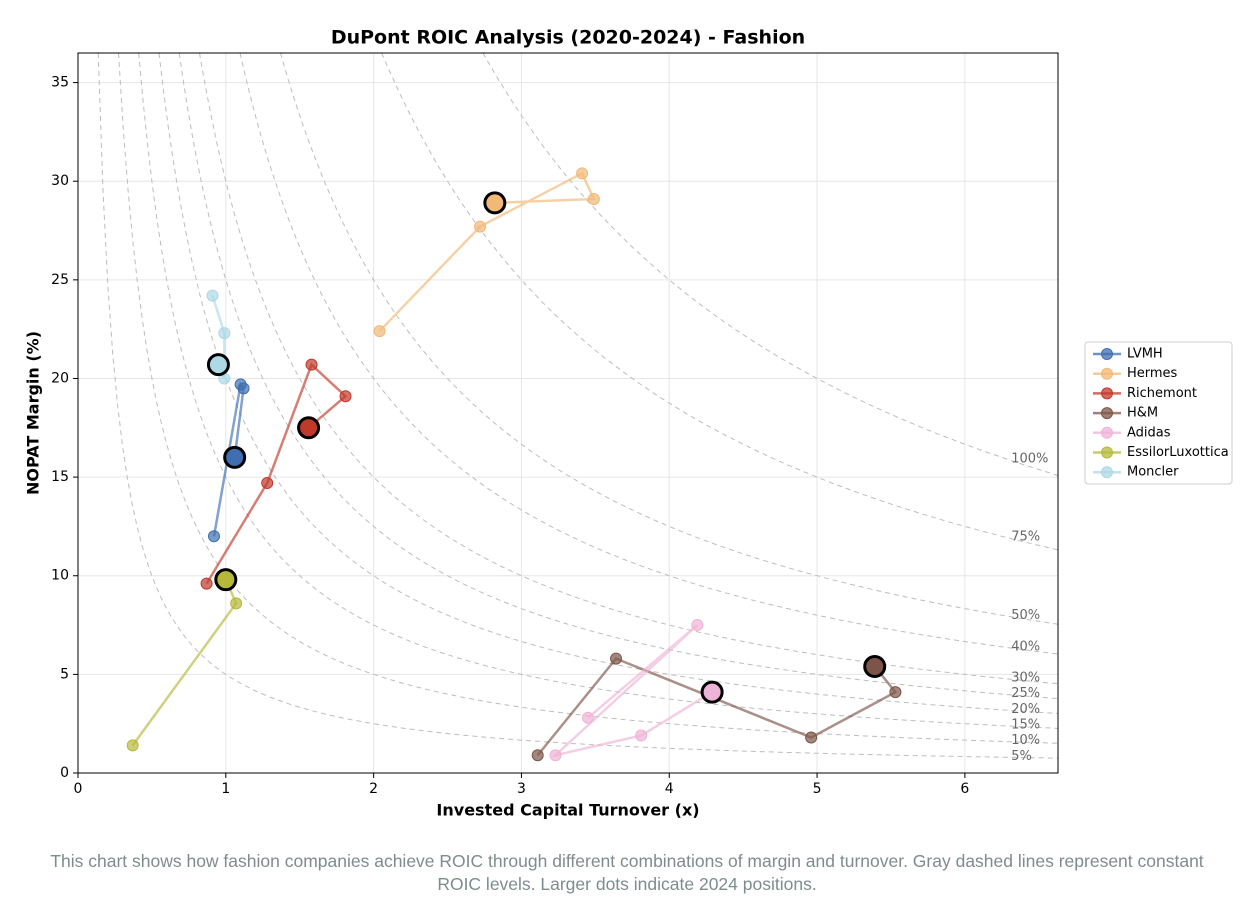 This screenshot has width=1254, height=903. Describe the element at coordinates (64, 674) in the screenshot. I see `y-tick-label: 5` at that location.